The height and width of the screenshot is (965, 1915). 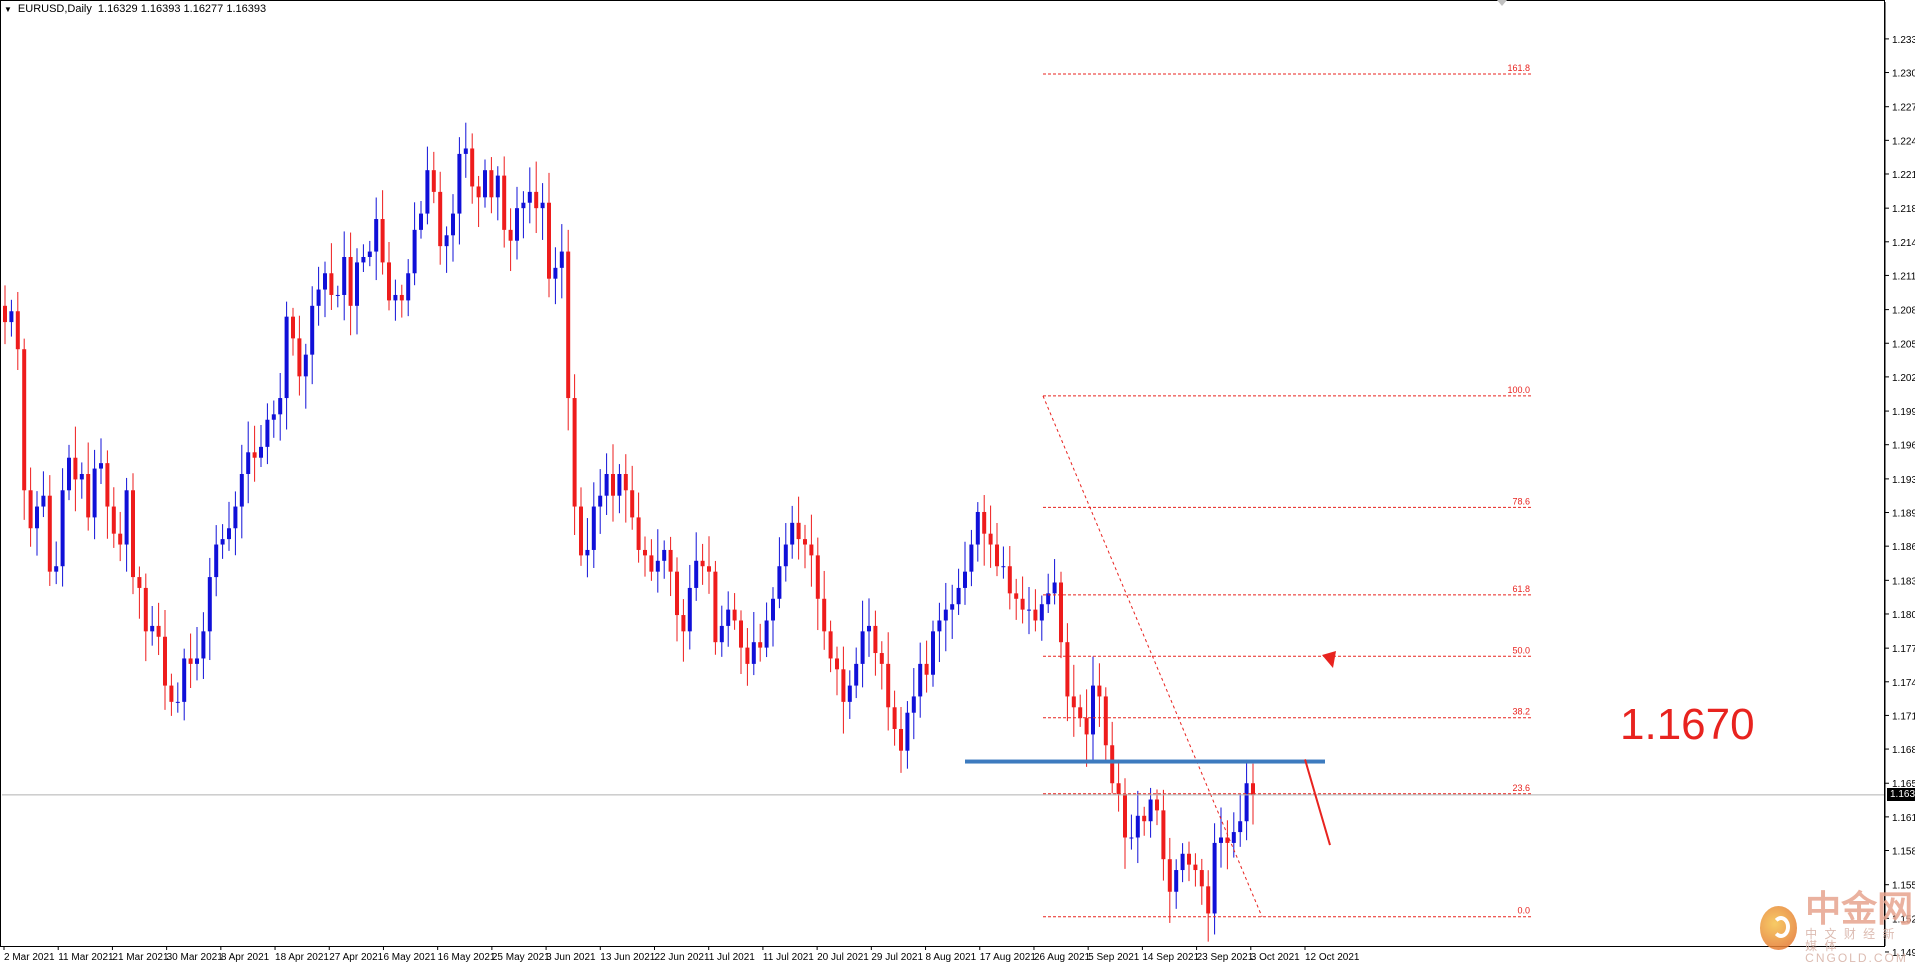 I want to click on x-tick-label: 8 Aug 2021, so click(x=951, y=957).